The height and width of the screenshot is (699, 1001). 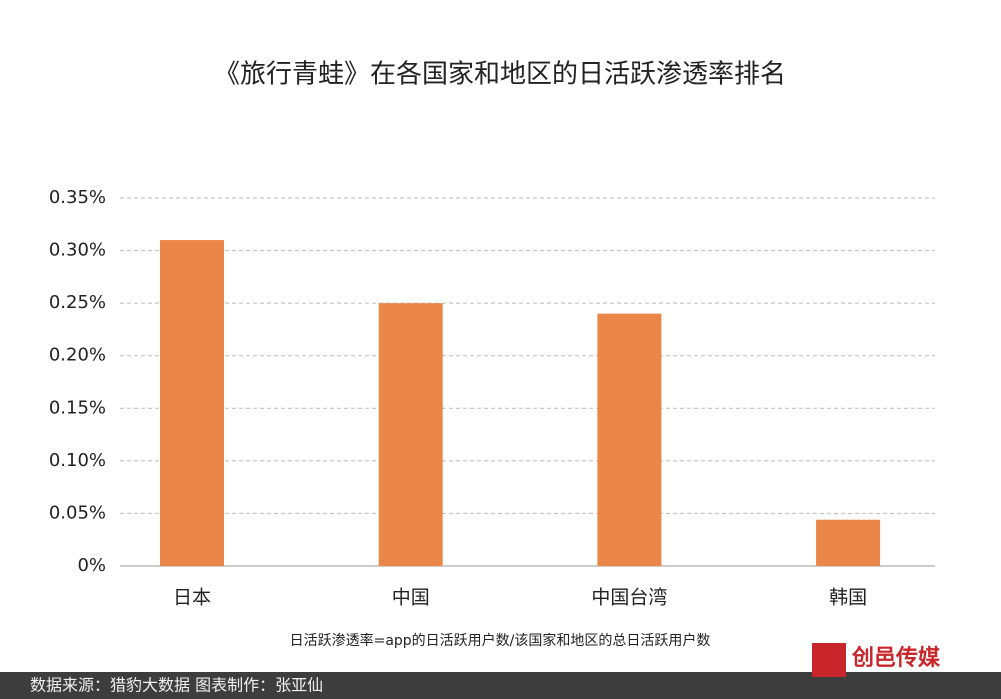 What do you see at coordinates (500, 75) in the screenshot?
I see `chart-title: 《旅行青蛙》在各国家和地区的日活跃渗透率排名` at bounding box center [500, 75].